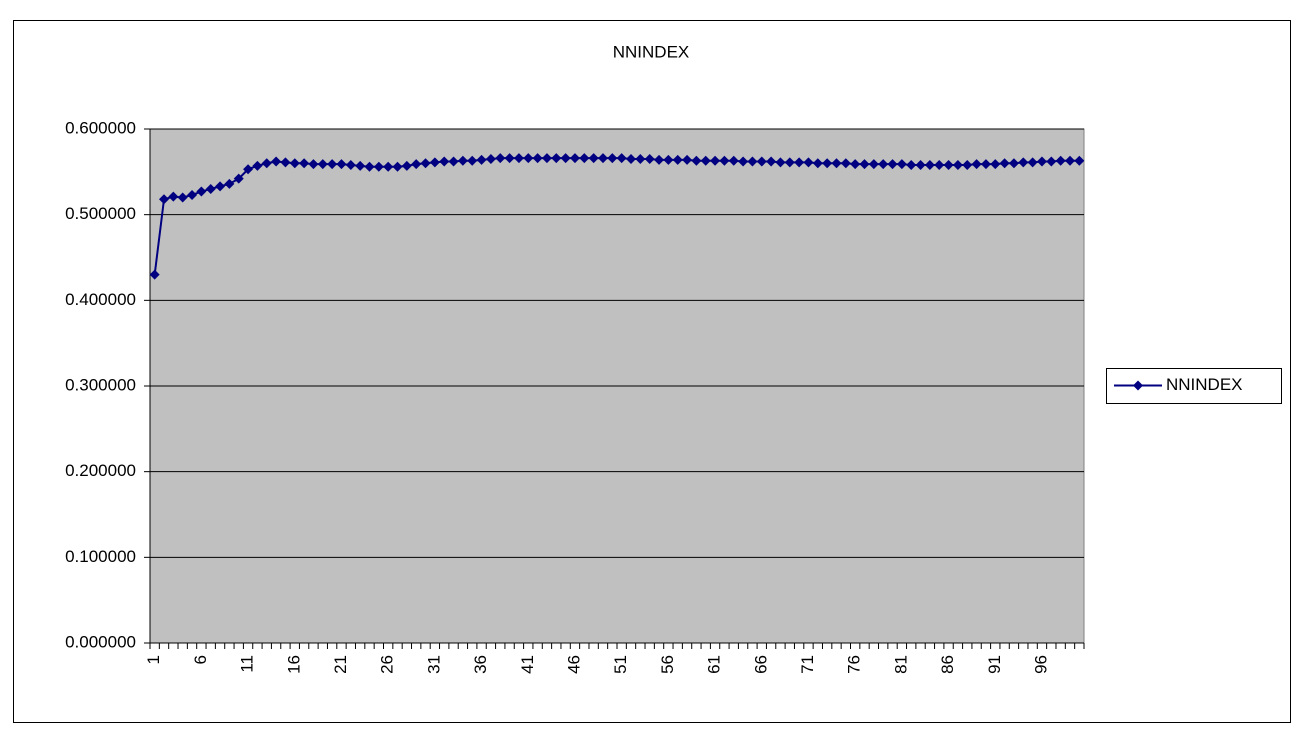 The image size is (1306, 740). I want to click on x-tick-label: 21, so click(340, 664).